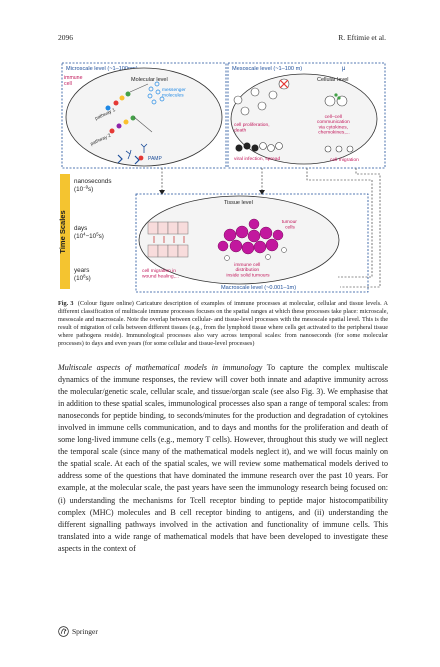 This screenshot has height=667, width=440. What do you see at coordinates (257, 159) in the screenshot?
I see `viral-infection-label: viral infection, spread` at bounding box center [257, 159].